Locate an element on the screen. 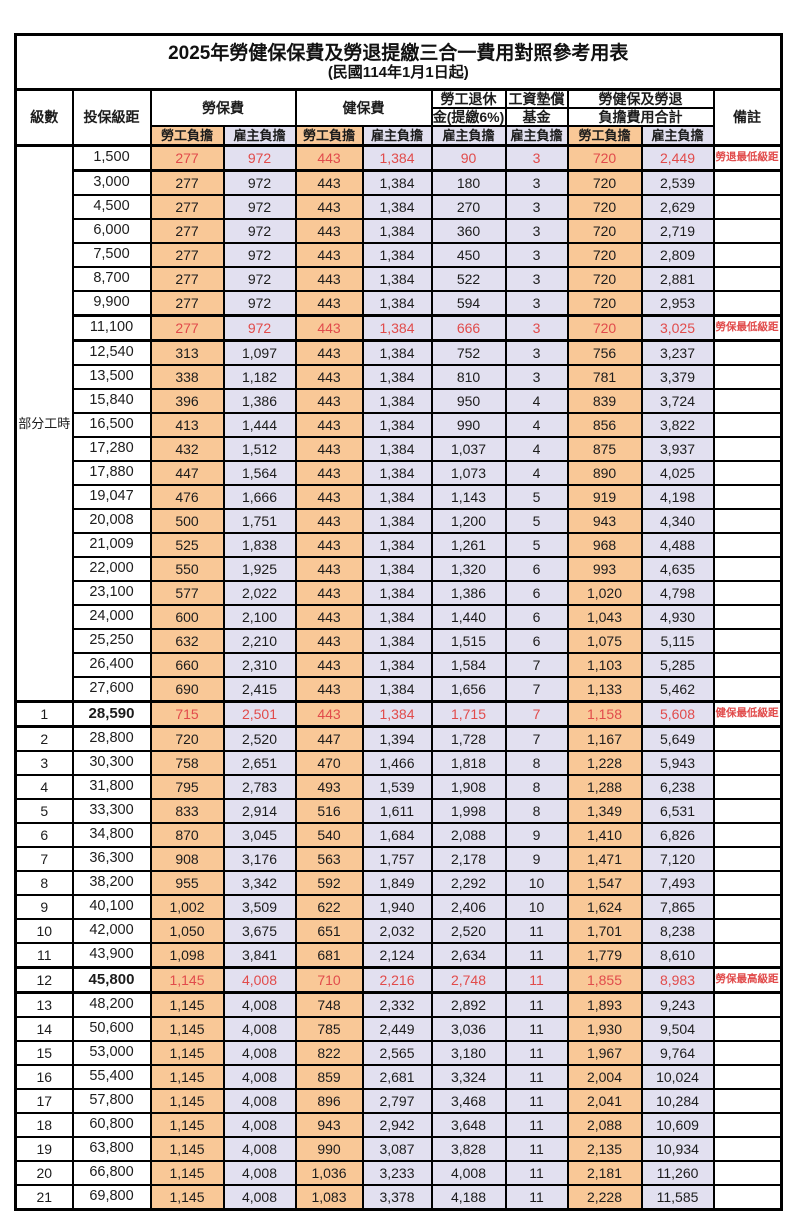 The height and width of the screenshot is (1211, 791). table-row: 3,000 277 972 443 1,384 180 3 720 2,539 is located at coordinates (399, 182).